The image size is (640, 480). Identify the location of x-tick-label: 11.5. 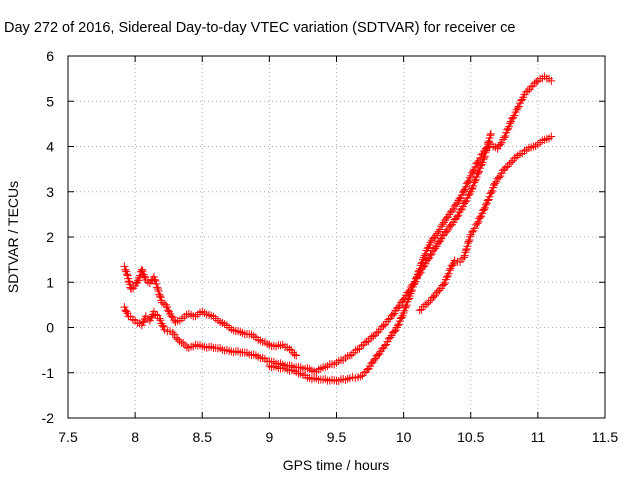
(605, 437).